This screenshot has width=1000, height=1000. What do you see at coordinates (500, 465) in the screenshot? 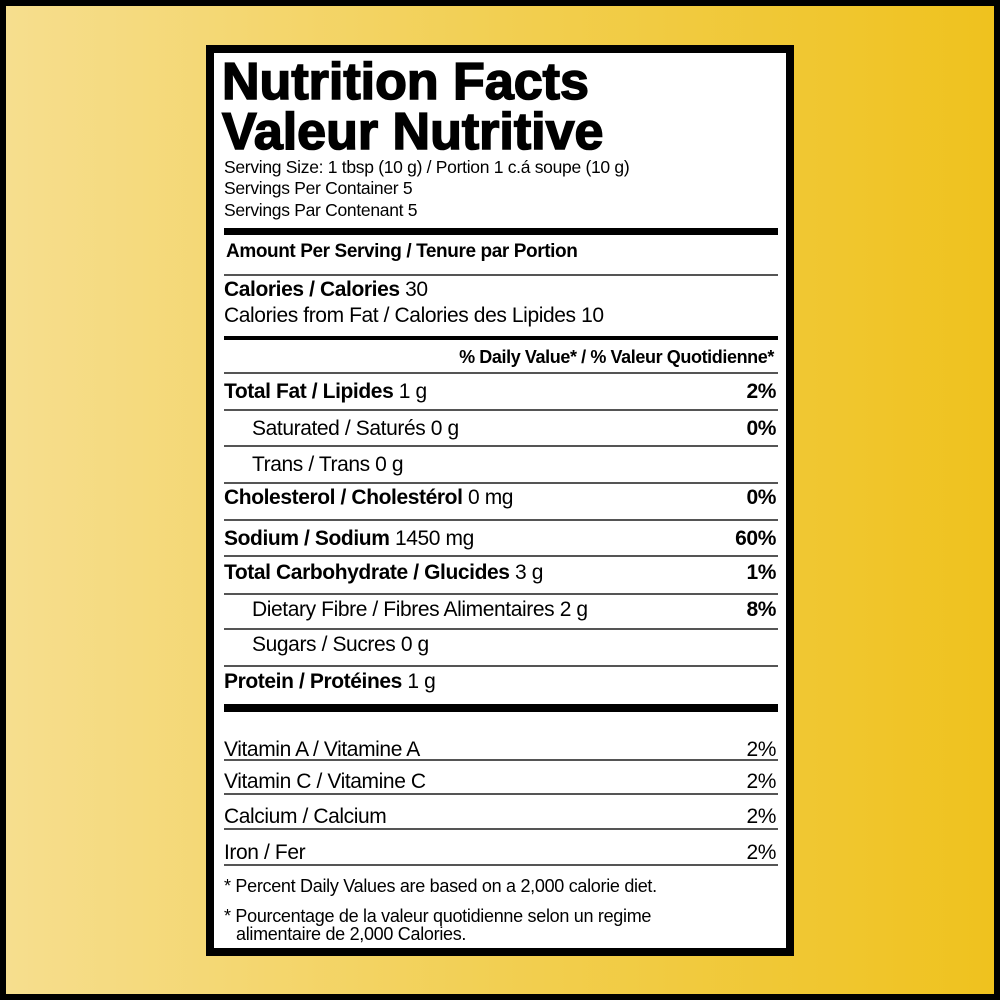
I see `nutrient-row: Trans / Trans 0 g` at bounding box center [500, 465].